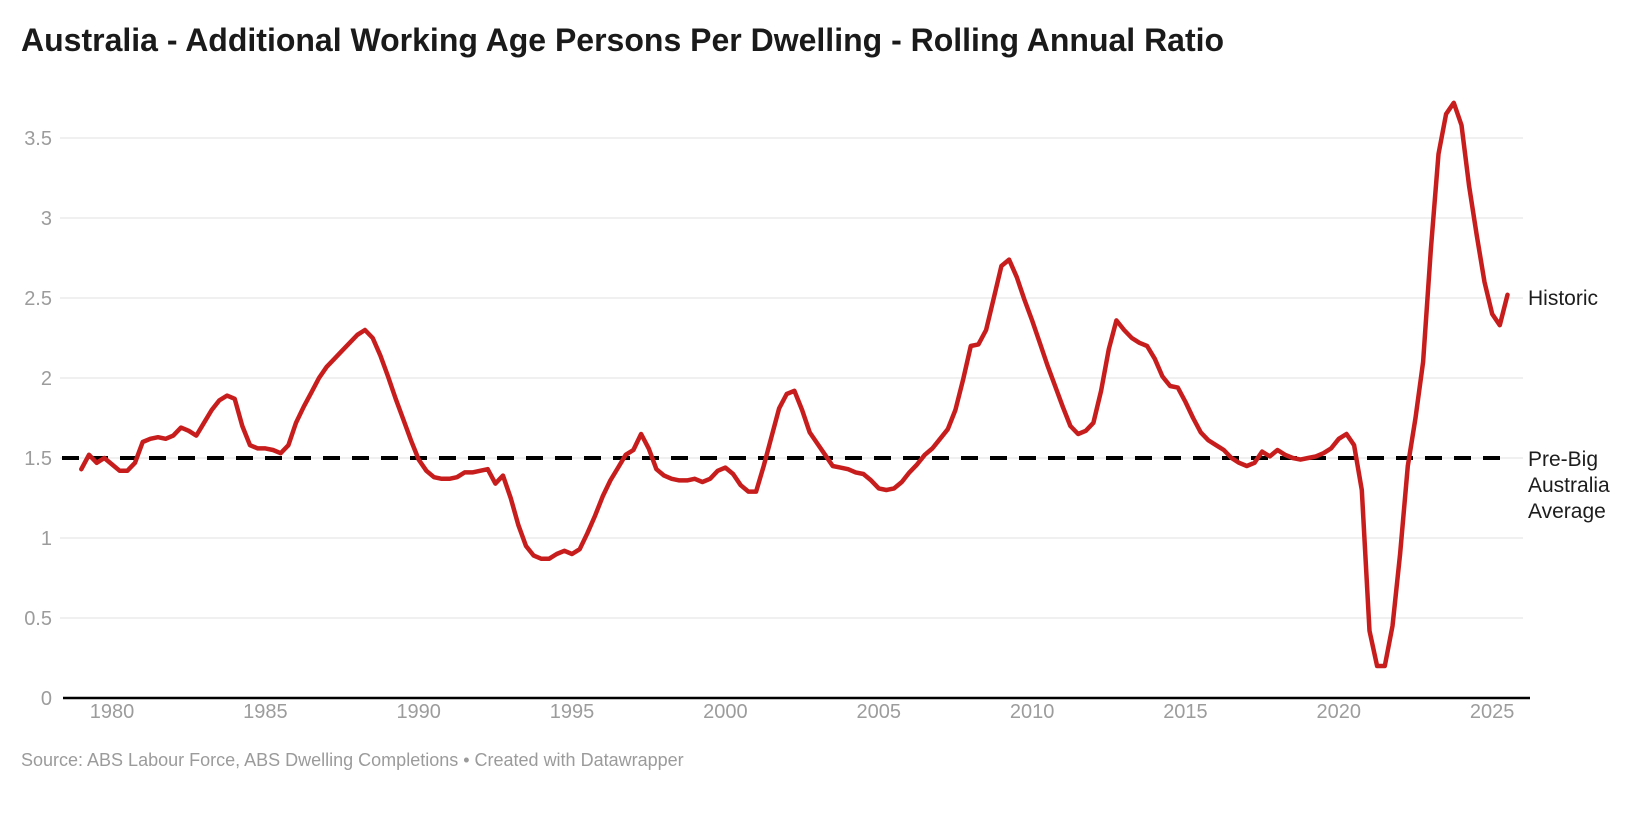  I want to click on x-tick-label: 1990, so click(418, 712).